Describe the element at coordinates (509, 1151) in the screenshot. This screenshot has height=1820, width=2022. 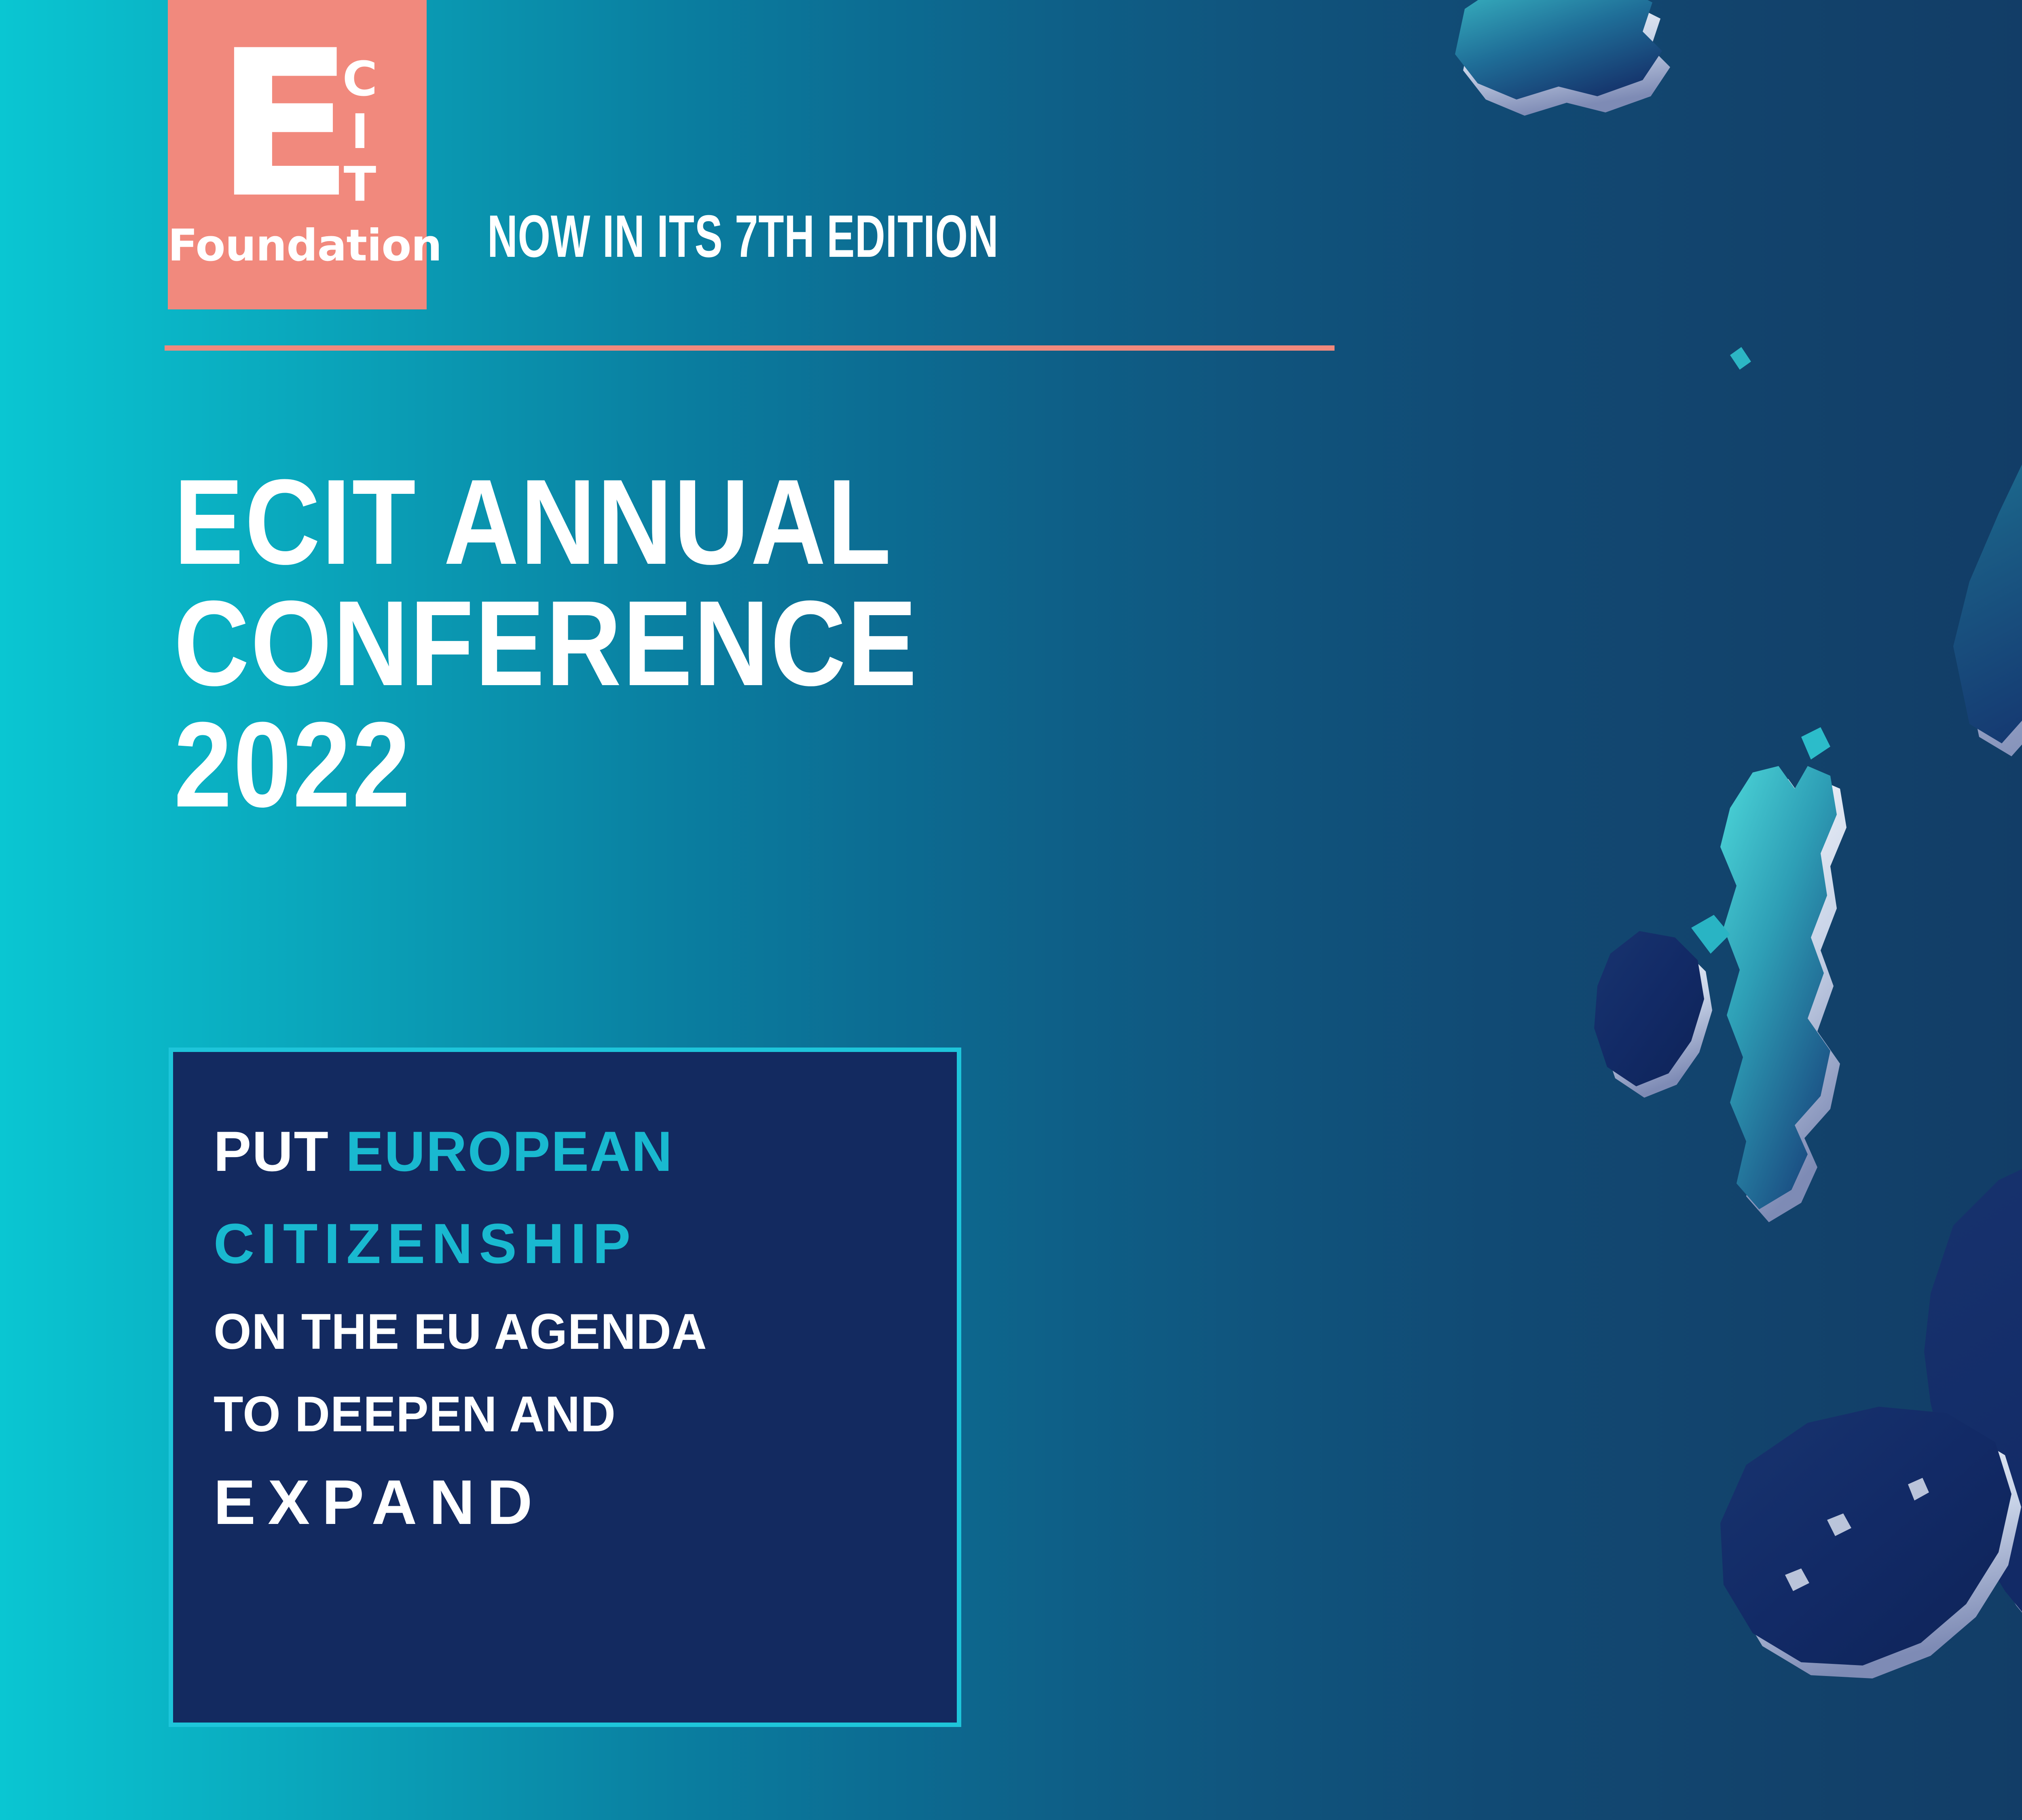
I see `tagline-european: EUROPEAN` at that location.